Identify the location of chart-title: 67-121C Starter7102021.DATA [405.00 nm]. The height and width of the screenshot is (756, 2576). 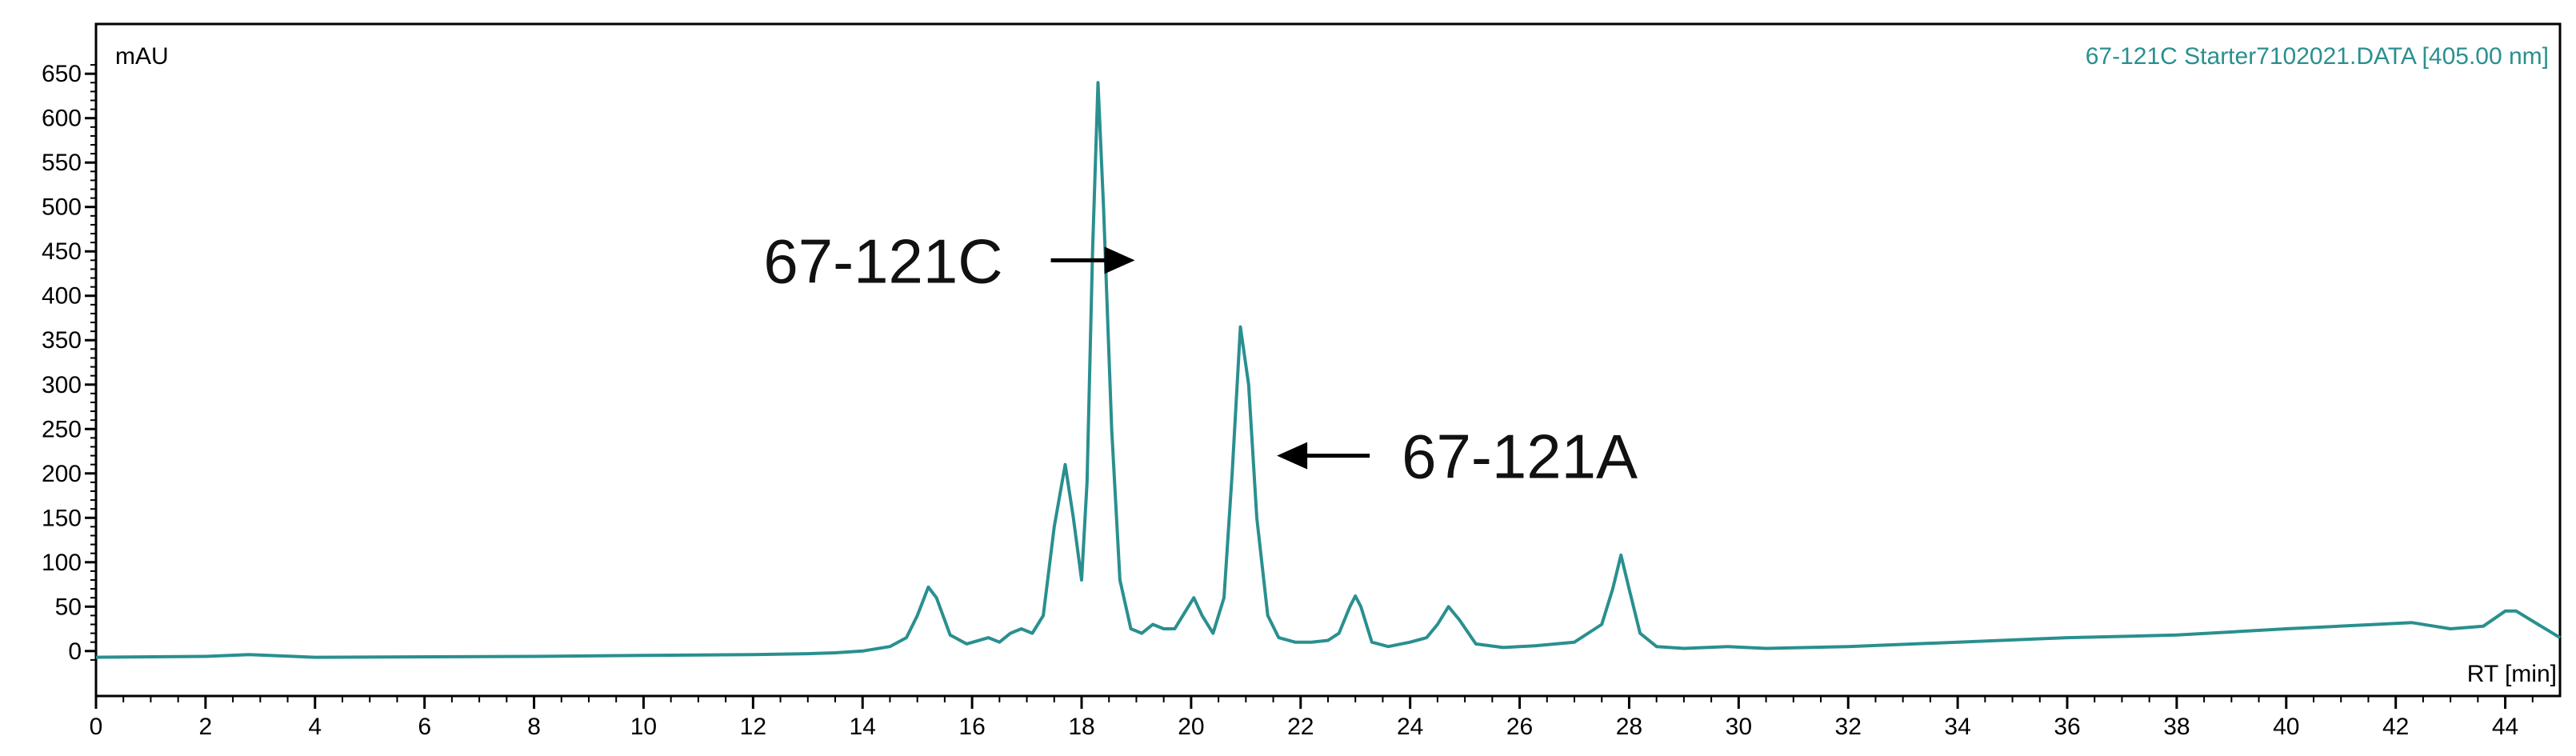
(2317, 56).